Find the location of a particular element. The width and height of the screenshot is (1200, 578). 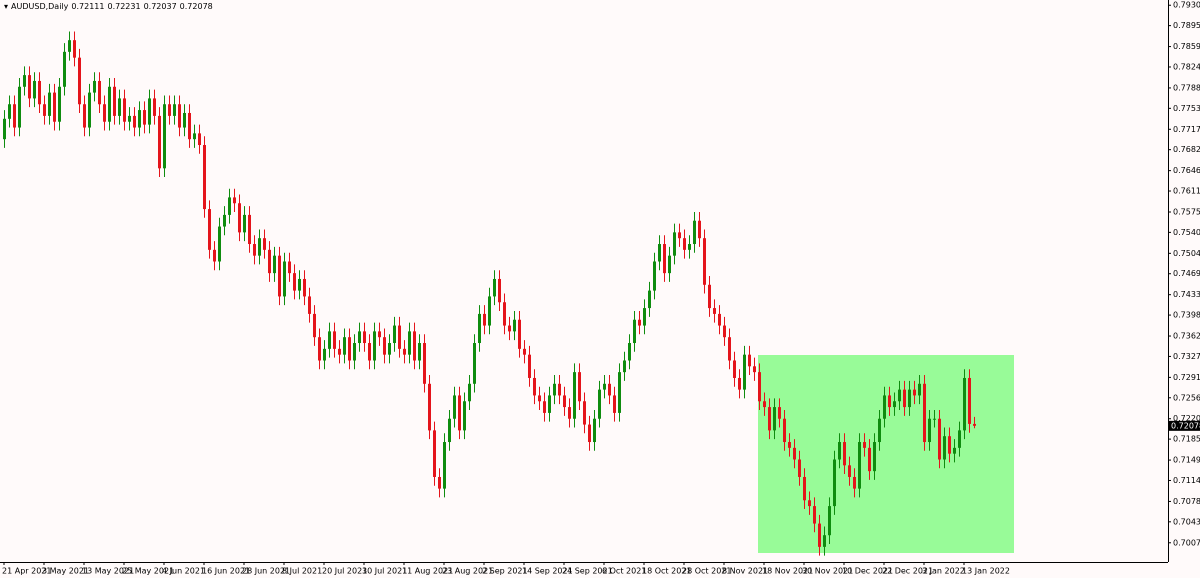

x-tick-label: 8 Nov 2021 is located at coordinates (745, 571).